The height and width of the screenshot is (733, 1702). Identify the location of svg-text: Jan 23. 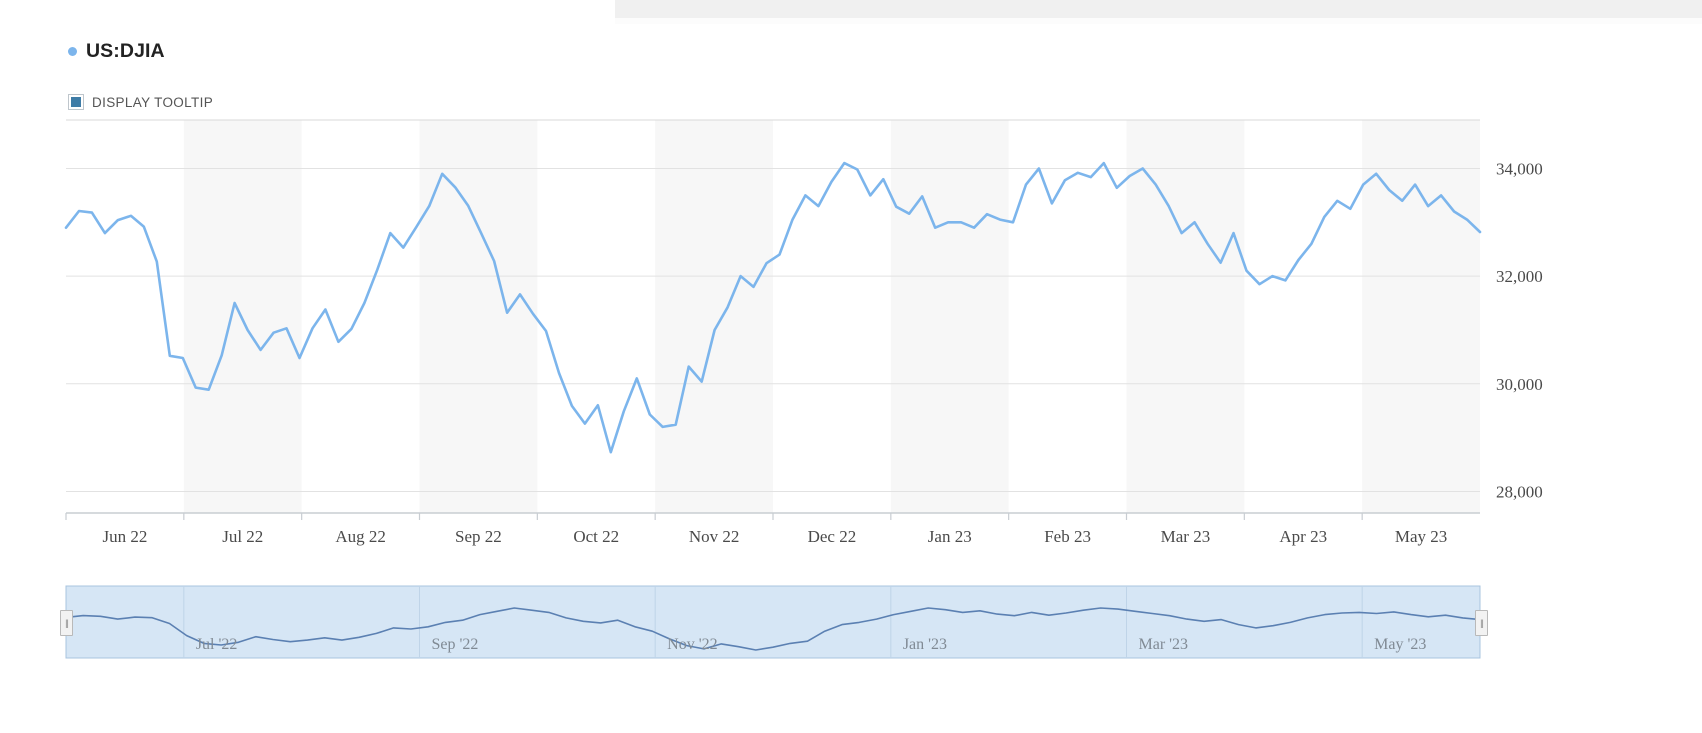
(950, 536).